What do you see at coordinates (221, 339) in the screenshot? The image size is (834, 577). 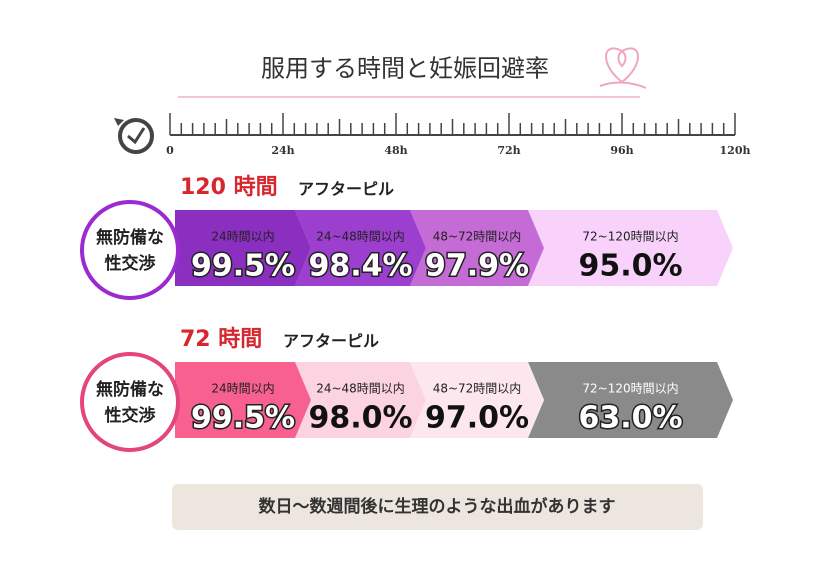 I see `hours-label: 72 時間` at bounding box center [221, 339].